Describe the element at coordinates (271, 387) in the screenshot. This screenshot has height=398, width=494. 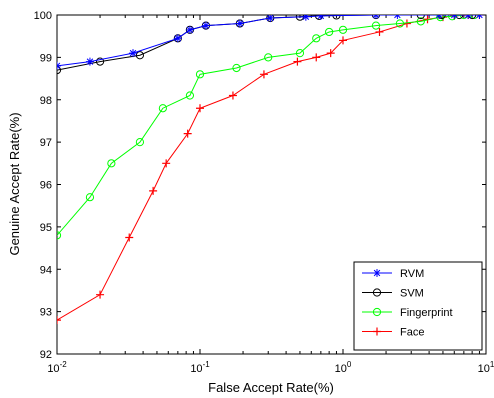
I see `x-axis-label: False Accept Rate(%)` at that location.